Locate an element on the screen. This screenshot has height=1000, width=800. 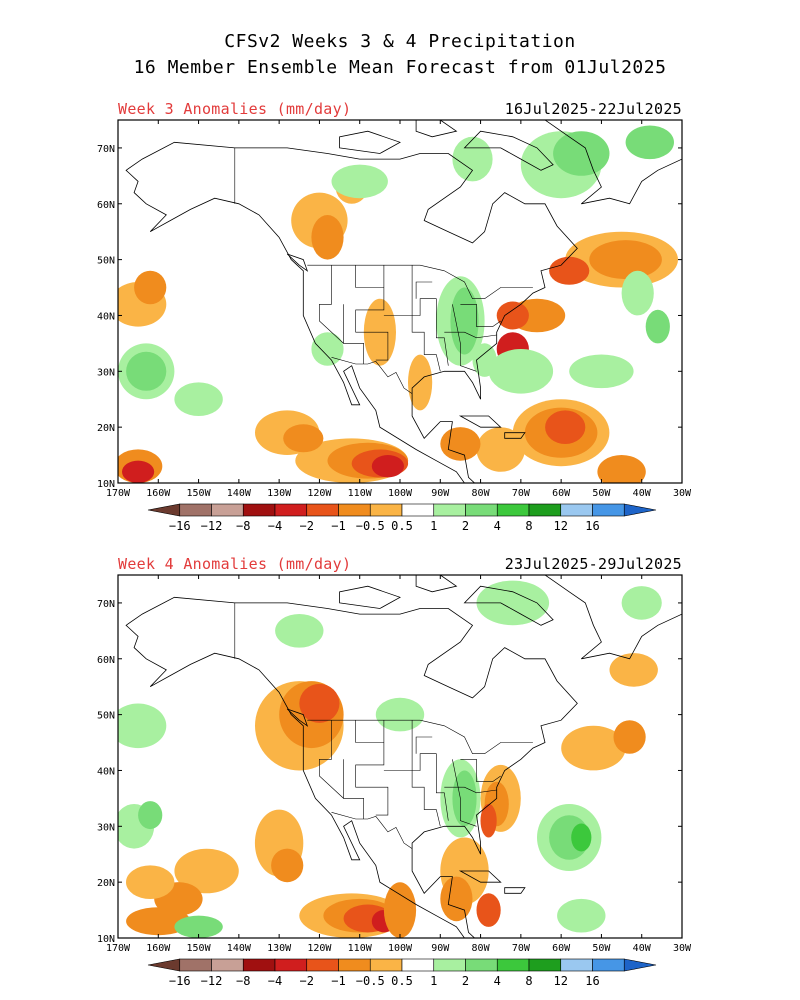
week4-colorbar-label: 12 is located at coordinates (561, 981).